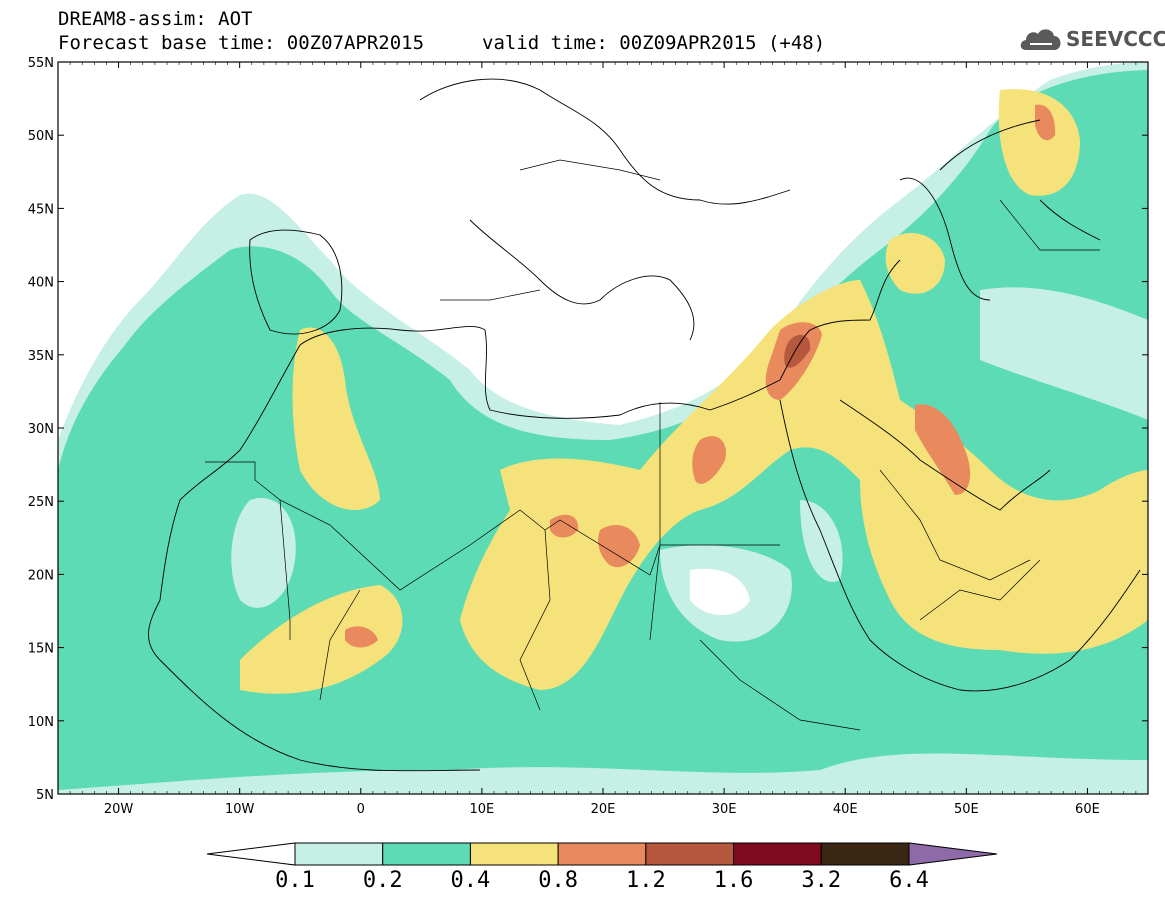  What do you see at coordinates (953, 854) in the screenshot?
I see `colorbar-over` at bounding box center [953, 854].